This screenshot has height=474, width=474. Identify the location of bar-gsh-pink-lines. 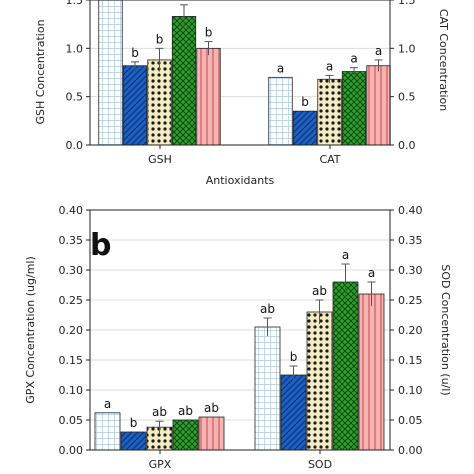
(208, 96).